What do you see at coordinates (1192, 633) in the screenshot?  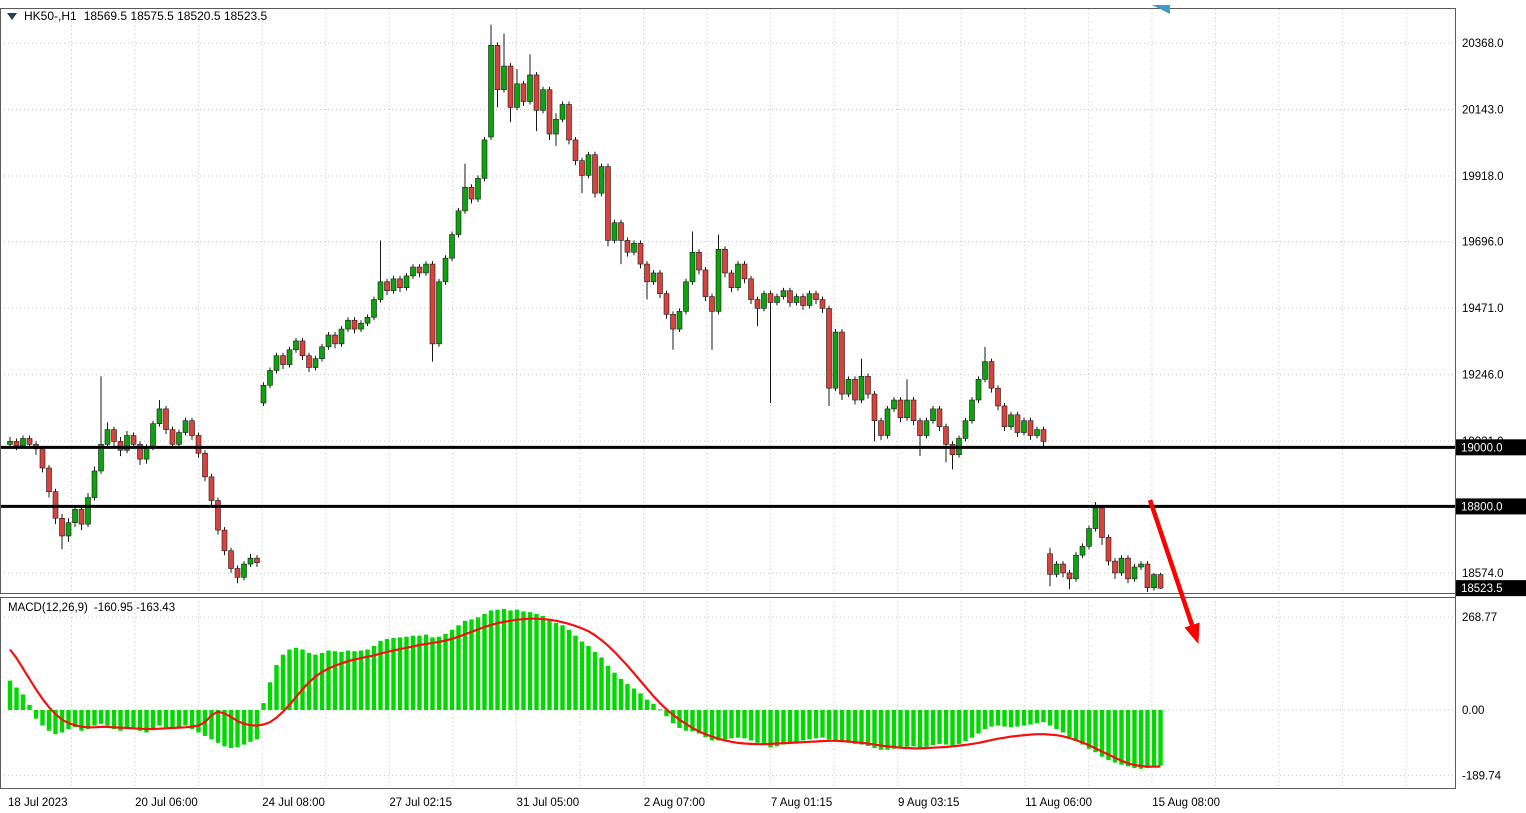 I see `trend-arrow-head` at bounding box center [1192, 633].